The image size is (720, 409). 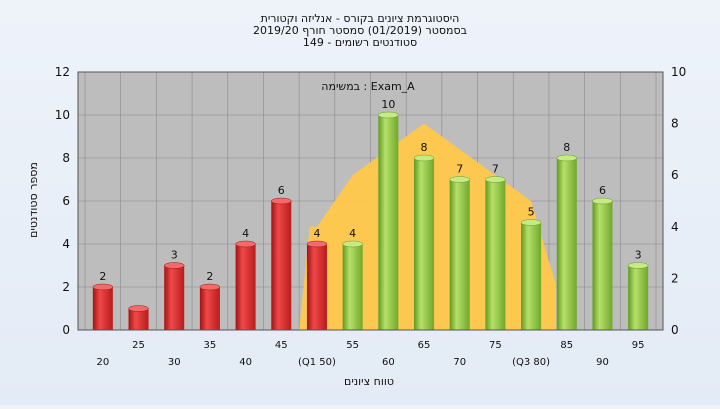 I want to click on y-right-tick-label: 2, so click(x=675, y=278).